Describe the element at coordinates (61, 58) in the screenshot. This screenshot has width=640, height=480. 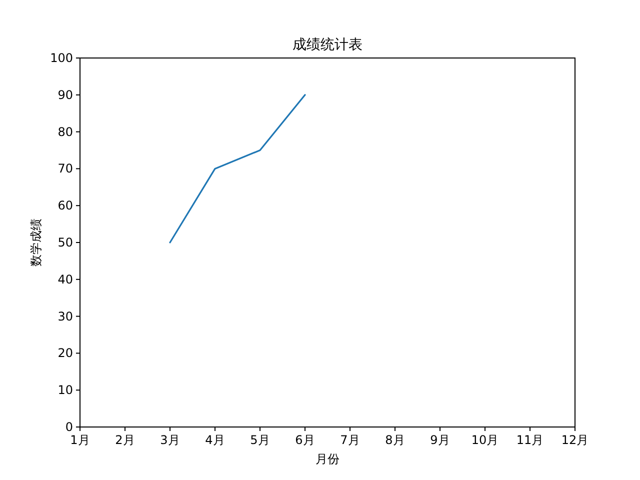
I see `y-tick-label: 100` at that location.